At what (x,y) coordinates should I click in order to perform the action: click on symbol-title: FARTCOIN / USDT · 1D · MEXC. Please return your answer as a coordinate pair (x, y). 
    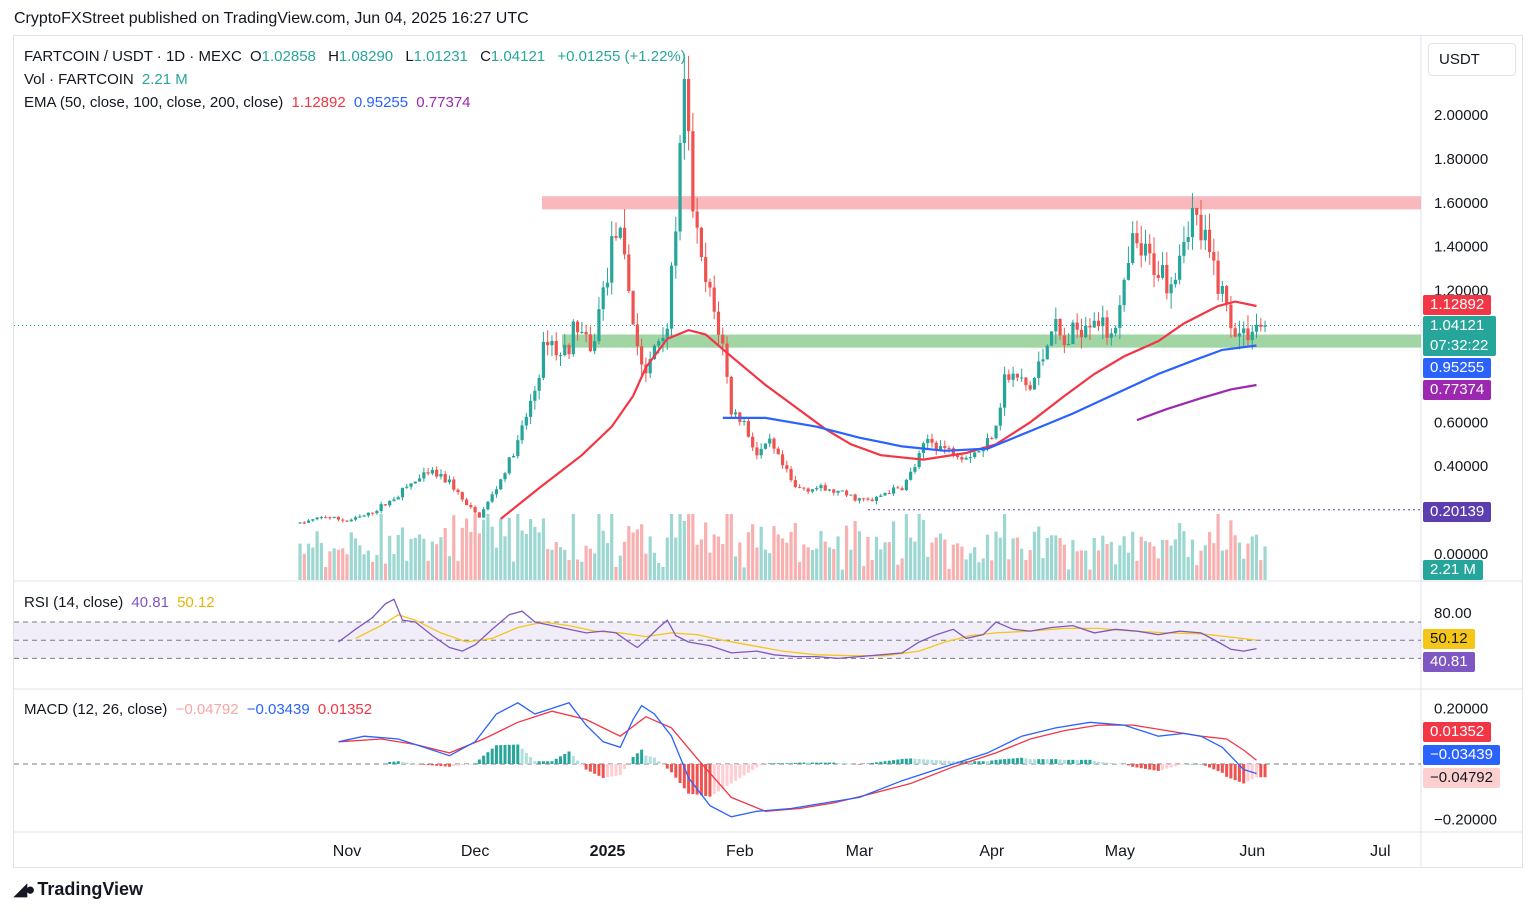
    Looking at the image, I should click on (133, 56).